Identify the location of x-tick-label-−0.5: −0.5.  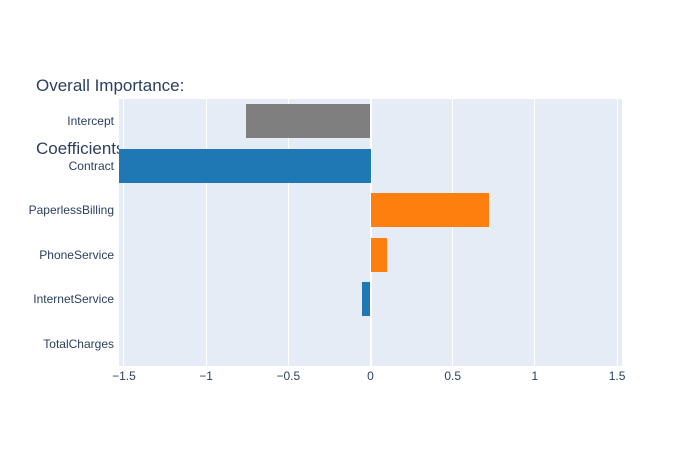
(288, 376).